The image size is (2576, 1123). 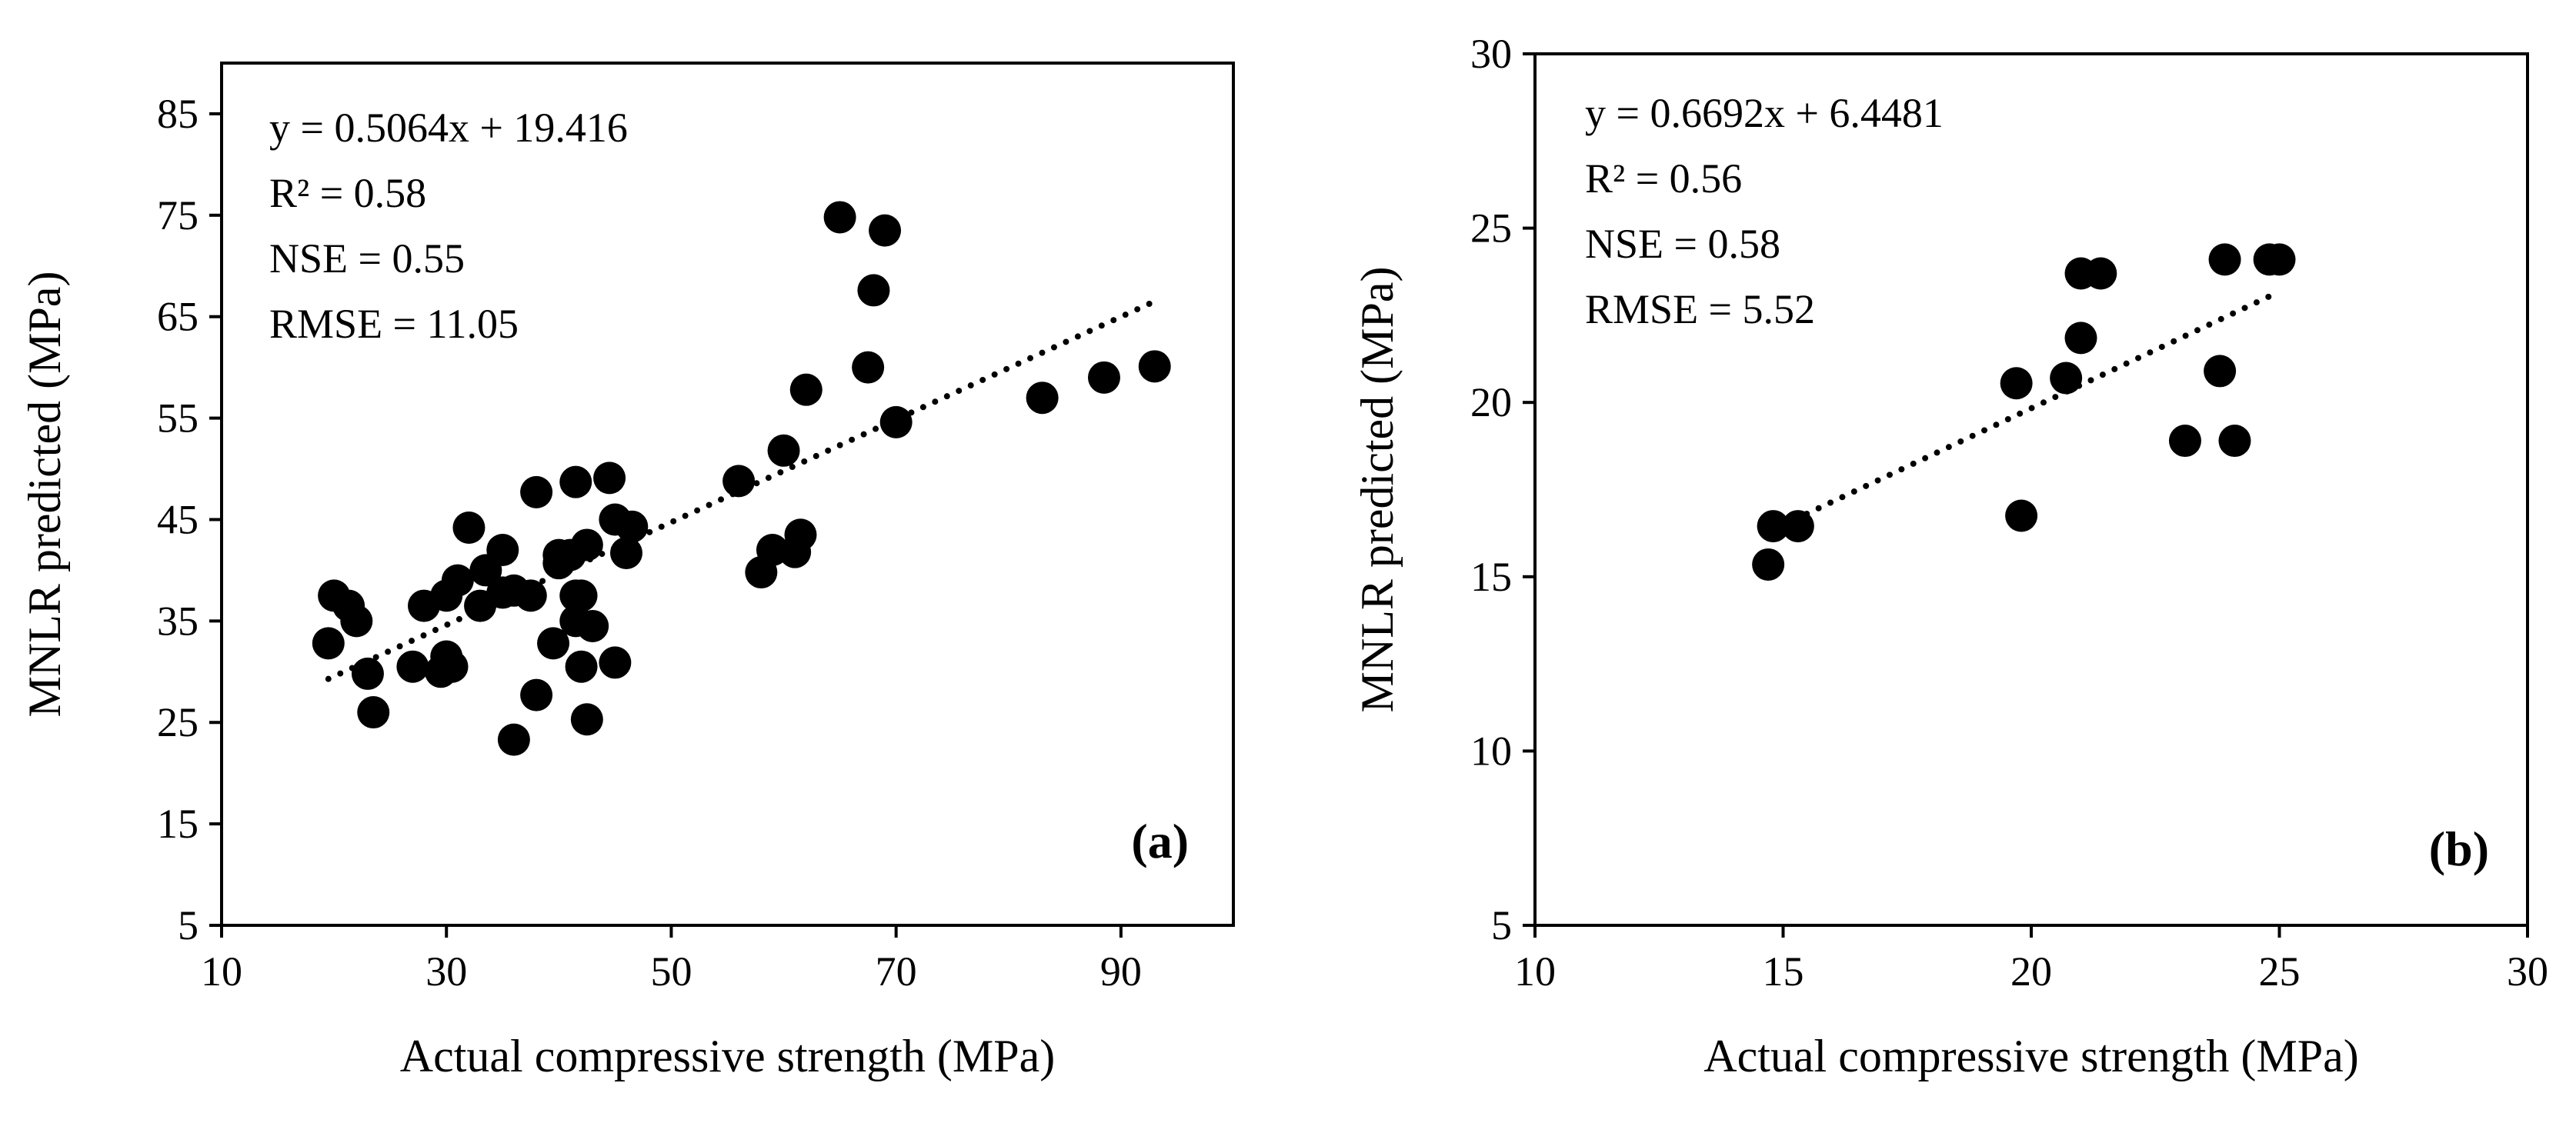 What do you see at coordinates (178, 215) in the screenshot?
I see `y-tick-label-a: 75` at bounding box center [178, 215].